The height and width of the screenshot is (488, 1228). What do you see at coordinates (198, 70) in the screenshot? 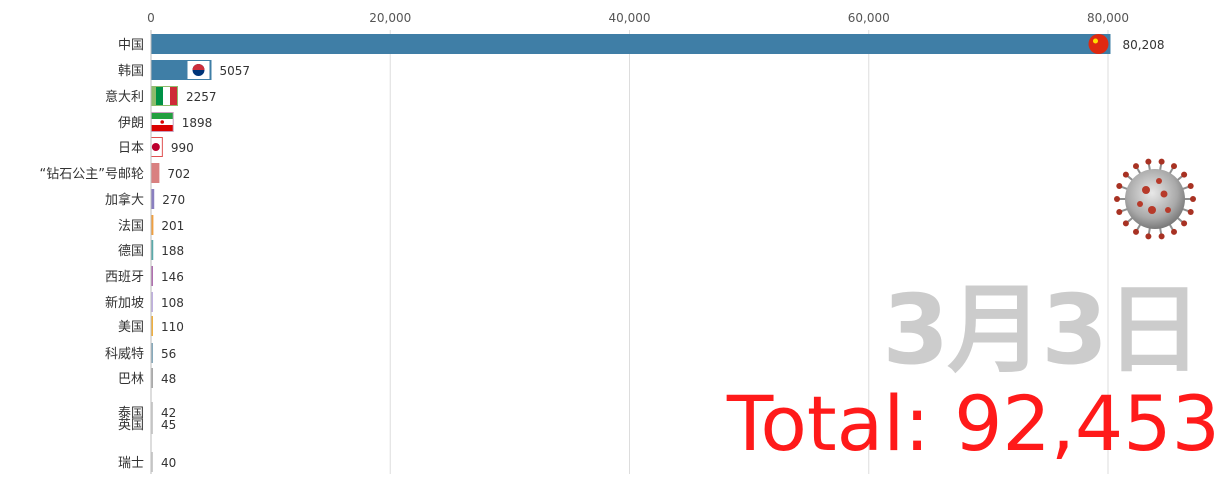
I see `korea-flag-icon` at bounding box center [198, 70].